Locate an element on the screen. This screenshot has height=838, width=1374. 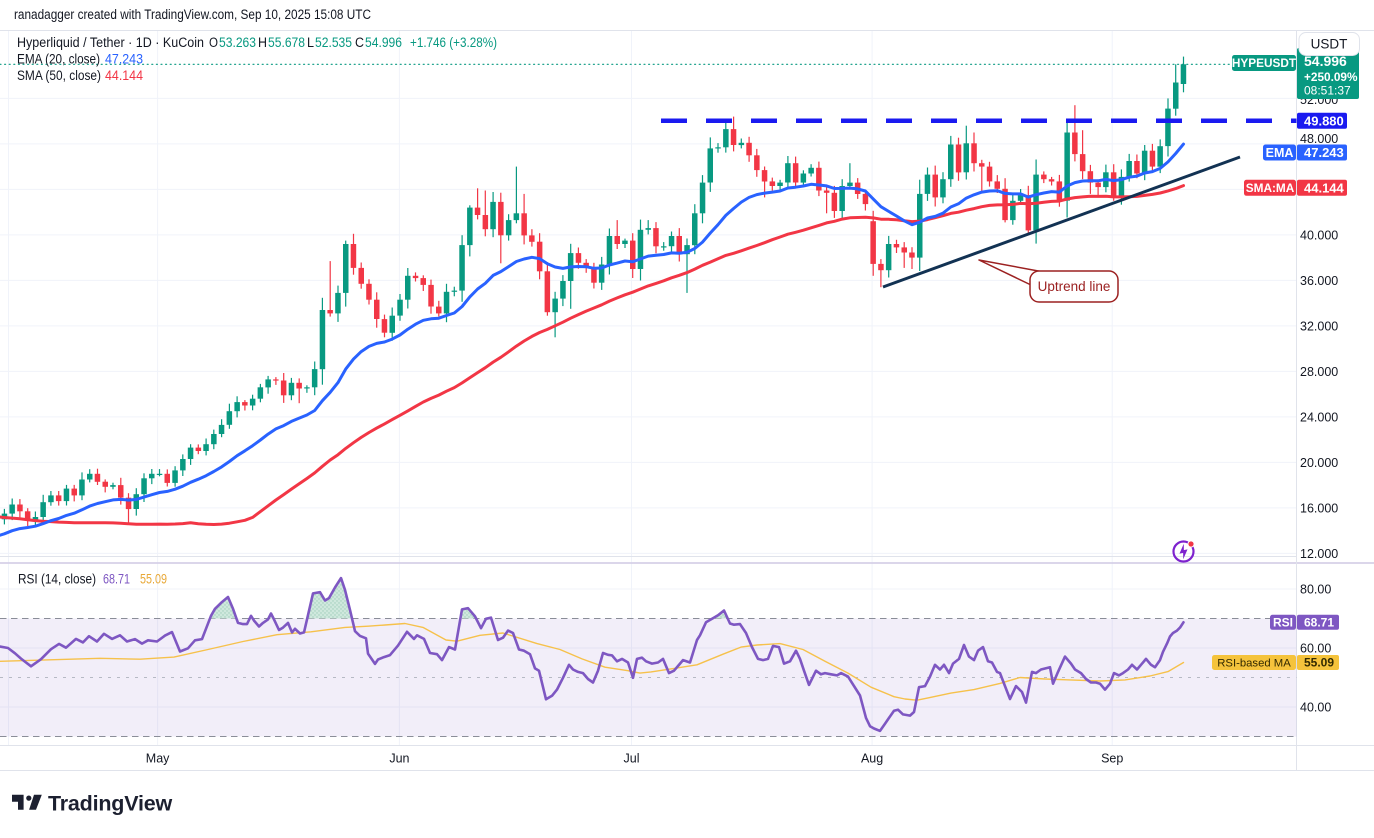
svg-text: 55.678 is located at coordinates (286, 42).